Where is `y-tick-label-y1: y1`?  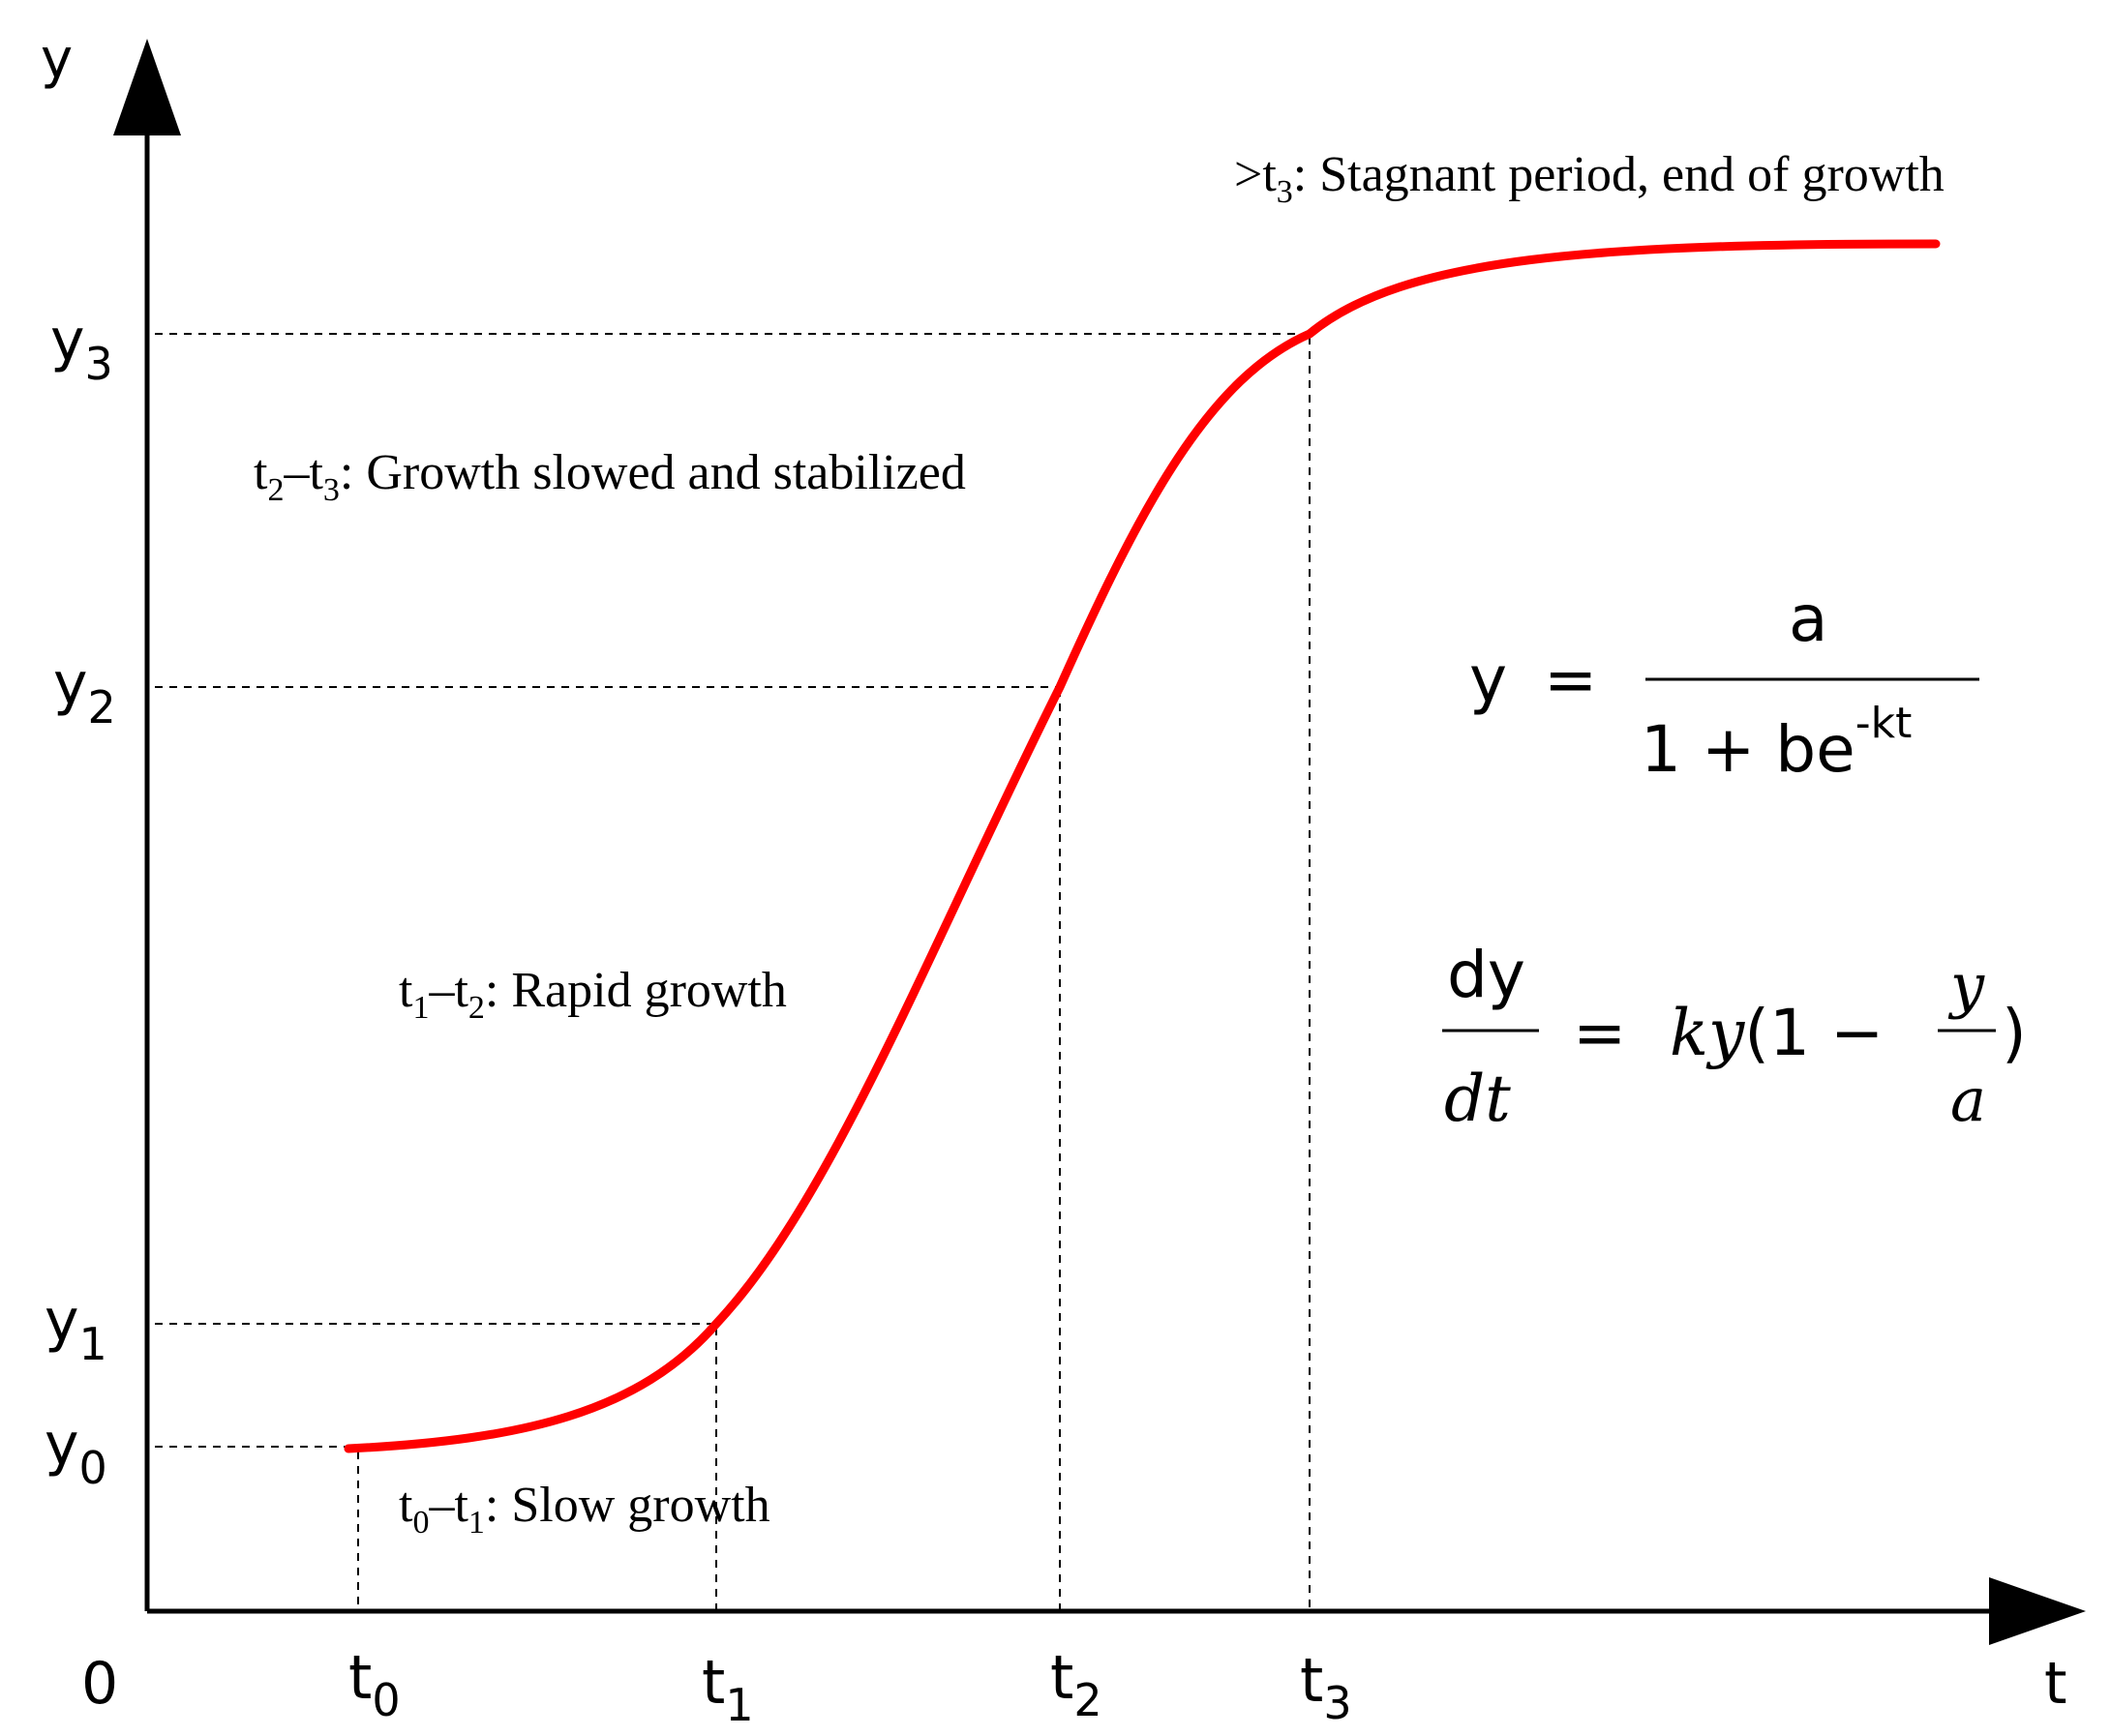 y-tick-label-y1: y1 is located at coordinates (76, 1328).